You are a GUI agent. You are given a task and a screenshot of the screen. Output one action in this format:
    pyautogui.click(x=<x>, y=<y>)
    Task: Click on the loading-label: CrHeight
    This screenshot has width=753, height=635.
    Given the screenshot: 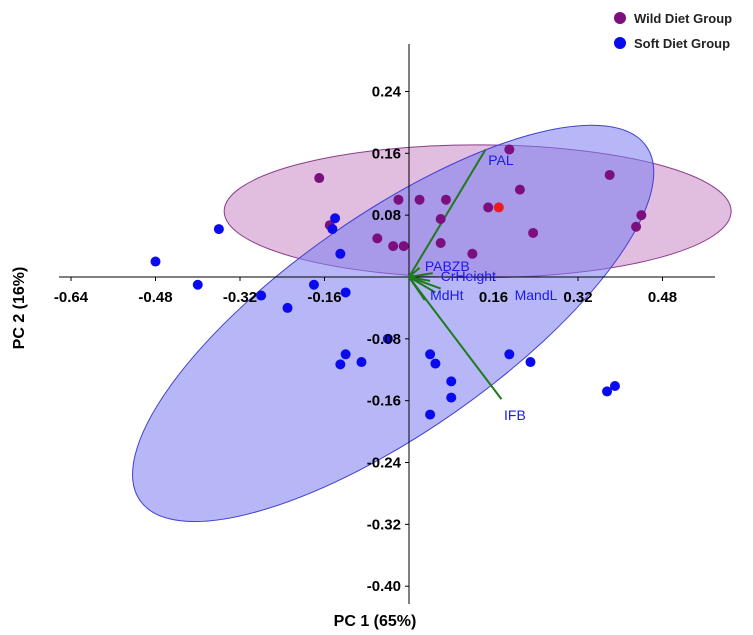 What is the action you would take?
    pyautogui.click(x=468, y=276)
    